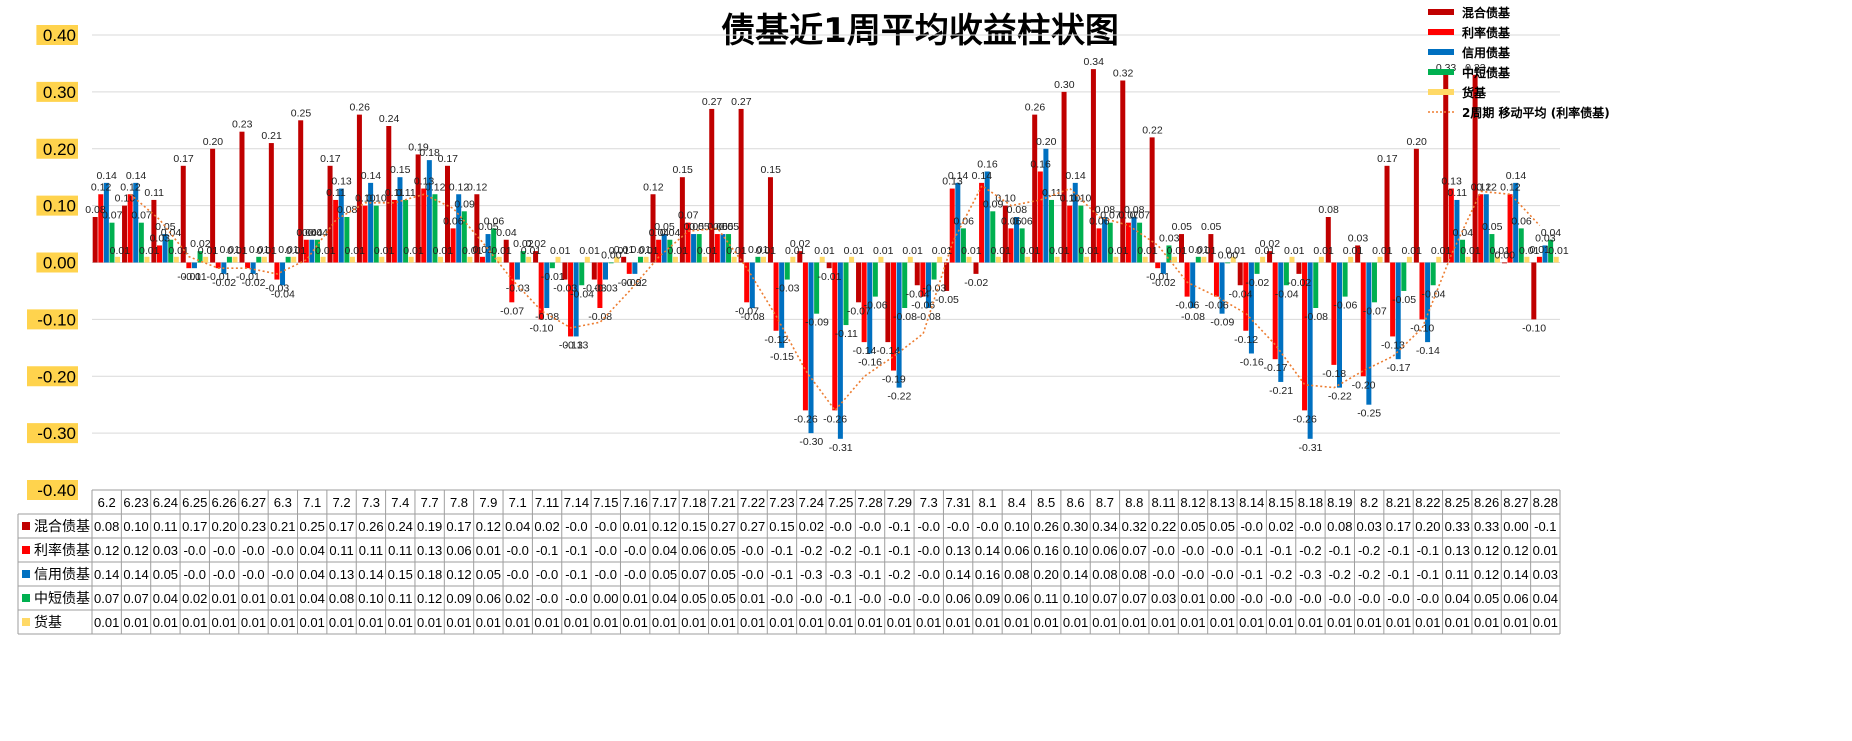 Image resolution: width=1852 pixels, height=741 pixels. I want to click on table-cell: 0.14, so click(987, 550).